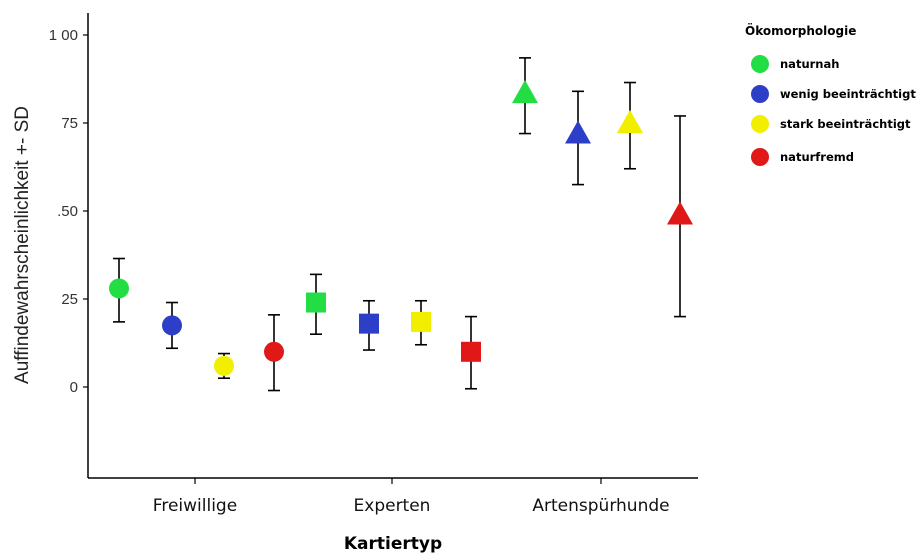  I want to click on y-axis-title: Auffindewahrscheinlichkeit +- SD, so click(22, 245).